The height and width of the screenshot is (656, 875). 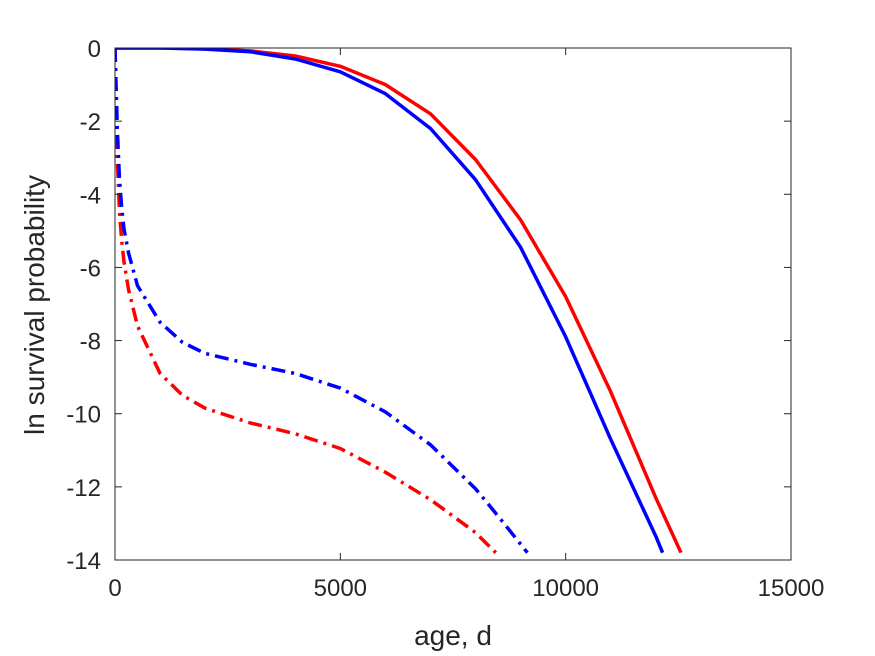 What do you see at coordinates (34, 305) in the screenshot?
I see `y-axis-label: ln survival probability` at bounding box center [34, 305].